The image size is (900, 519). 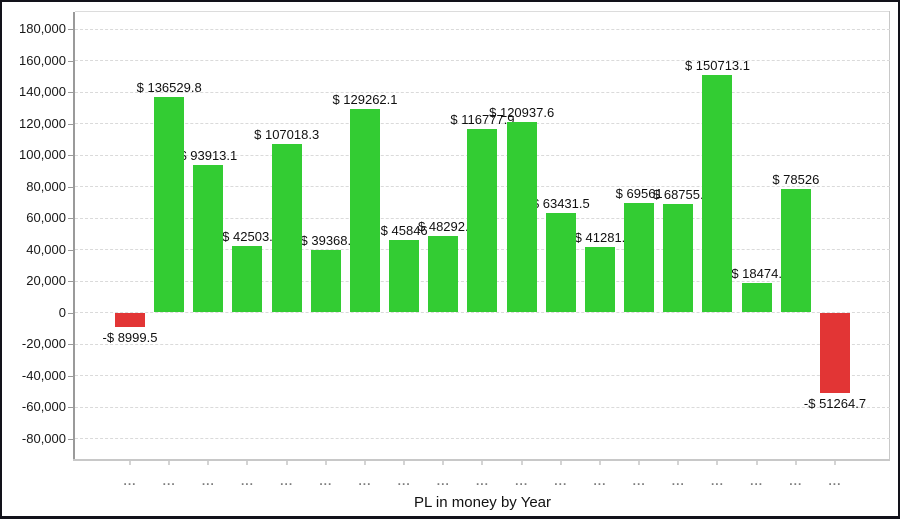 I want to click on y-axis-tick-label: 0, so click(x=62, y=312).